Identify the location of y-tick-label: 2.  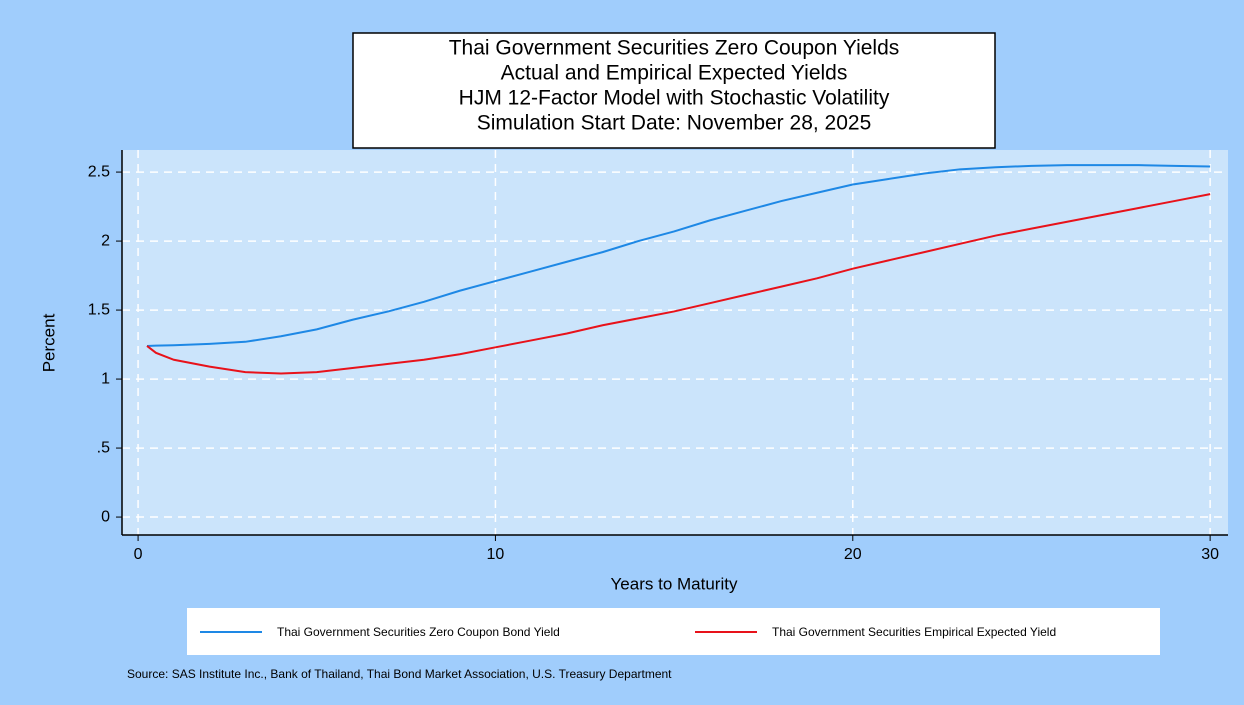
(105, 240).